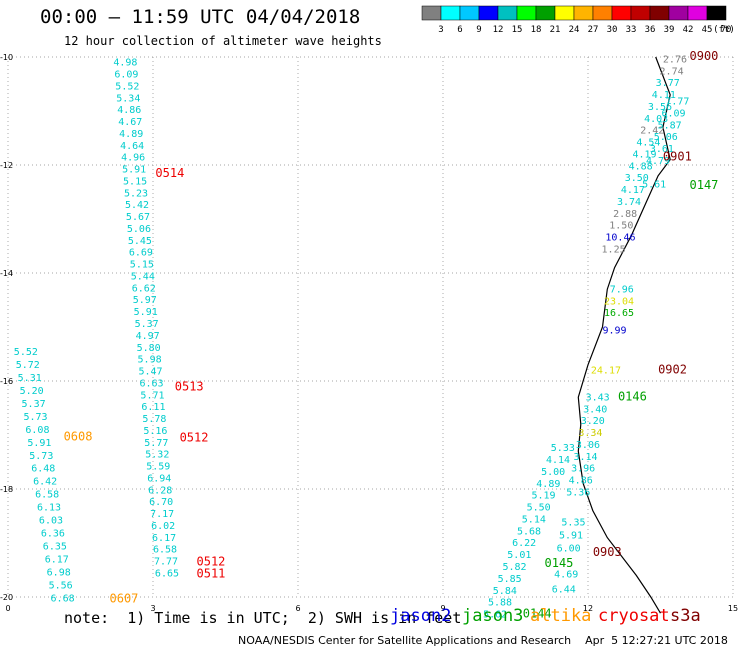  What do you see at coordinates (495, 615) in the screenshot?
I see `wave-height-value: 5.62` at bounding box center [495, 615].